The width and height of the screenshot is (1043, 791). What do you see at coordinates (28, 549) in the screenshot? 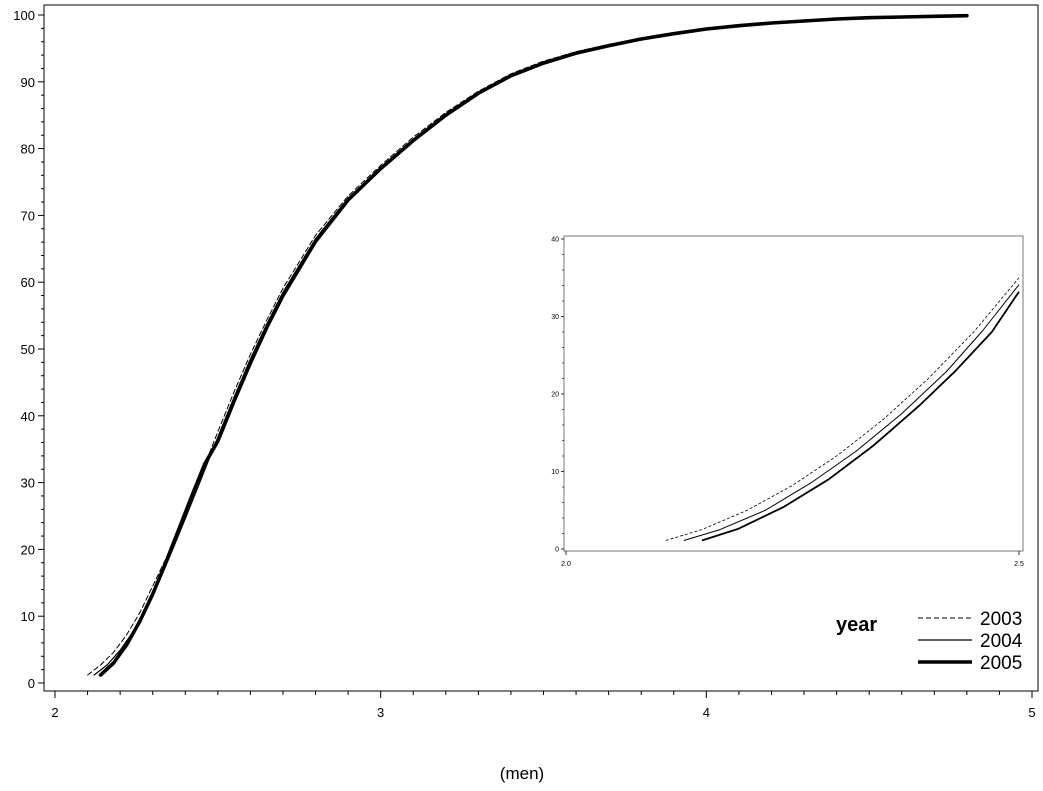
I see `y-tick-label: 20` at bounding box center [28, 549].